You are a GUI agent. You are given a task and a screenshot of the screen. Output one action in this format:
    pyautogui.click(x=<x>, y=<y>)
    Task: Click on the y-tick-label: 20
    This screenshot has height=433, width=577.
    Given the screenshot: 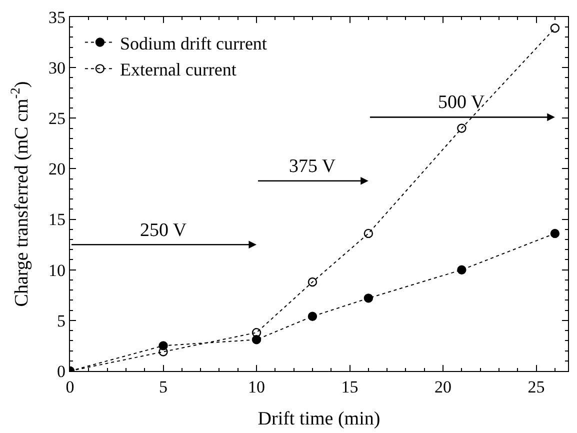 What is the action you would take?
    pyautogui.click(x=57, y=169)
    